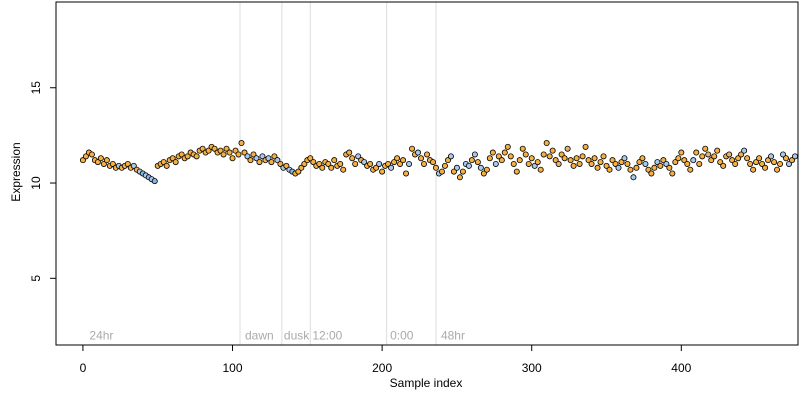  I want to click on x-tick-label: 400, so click(681, 368).